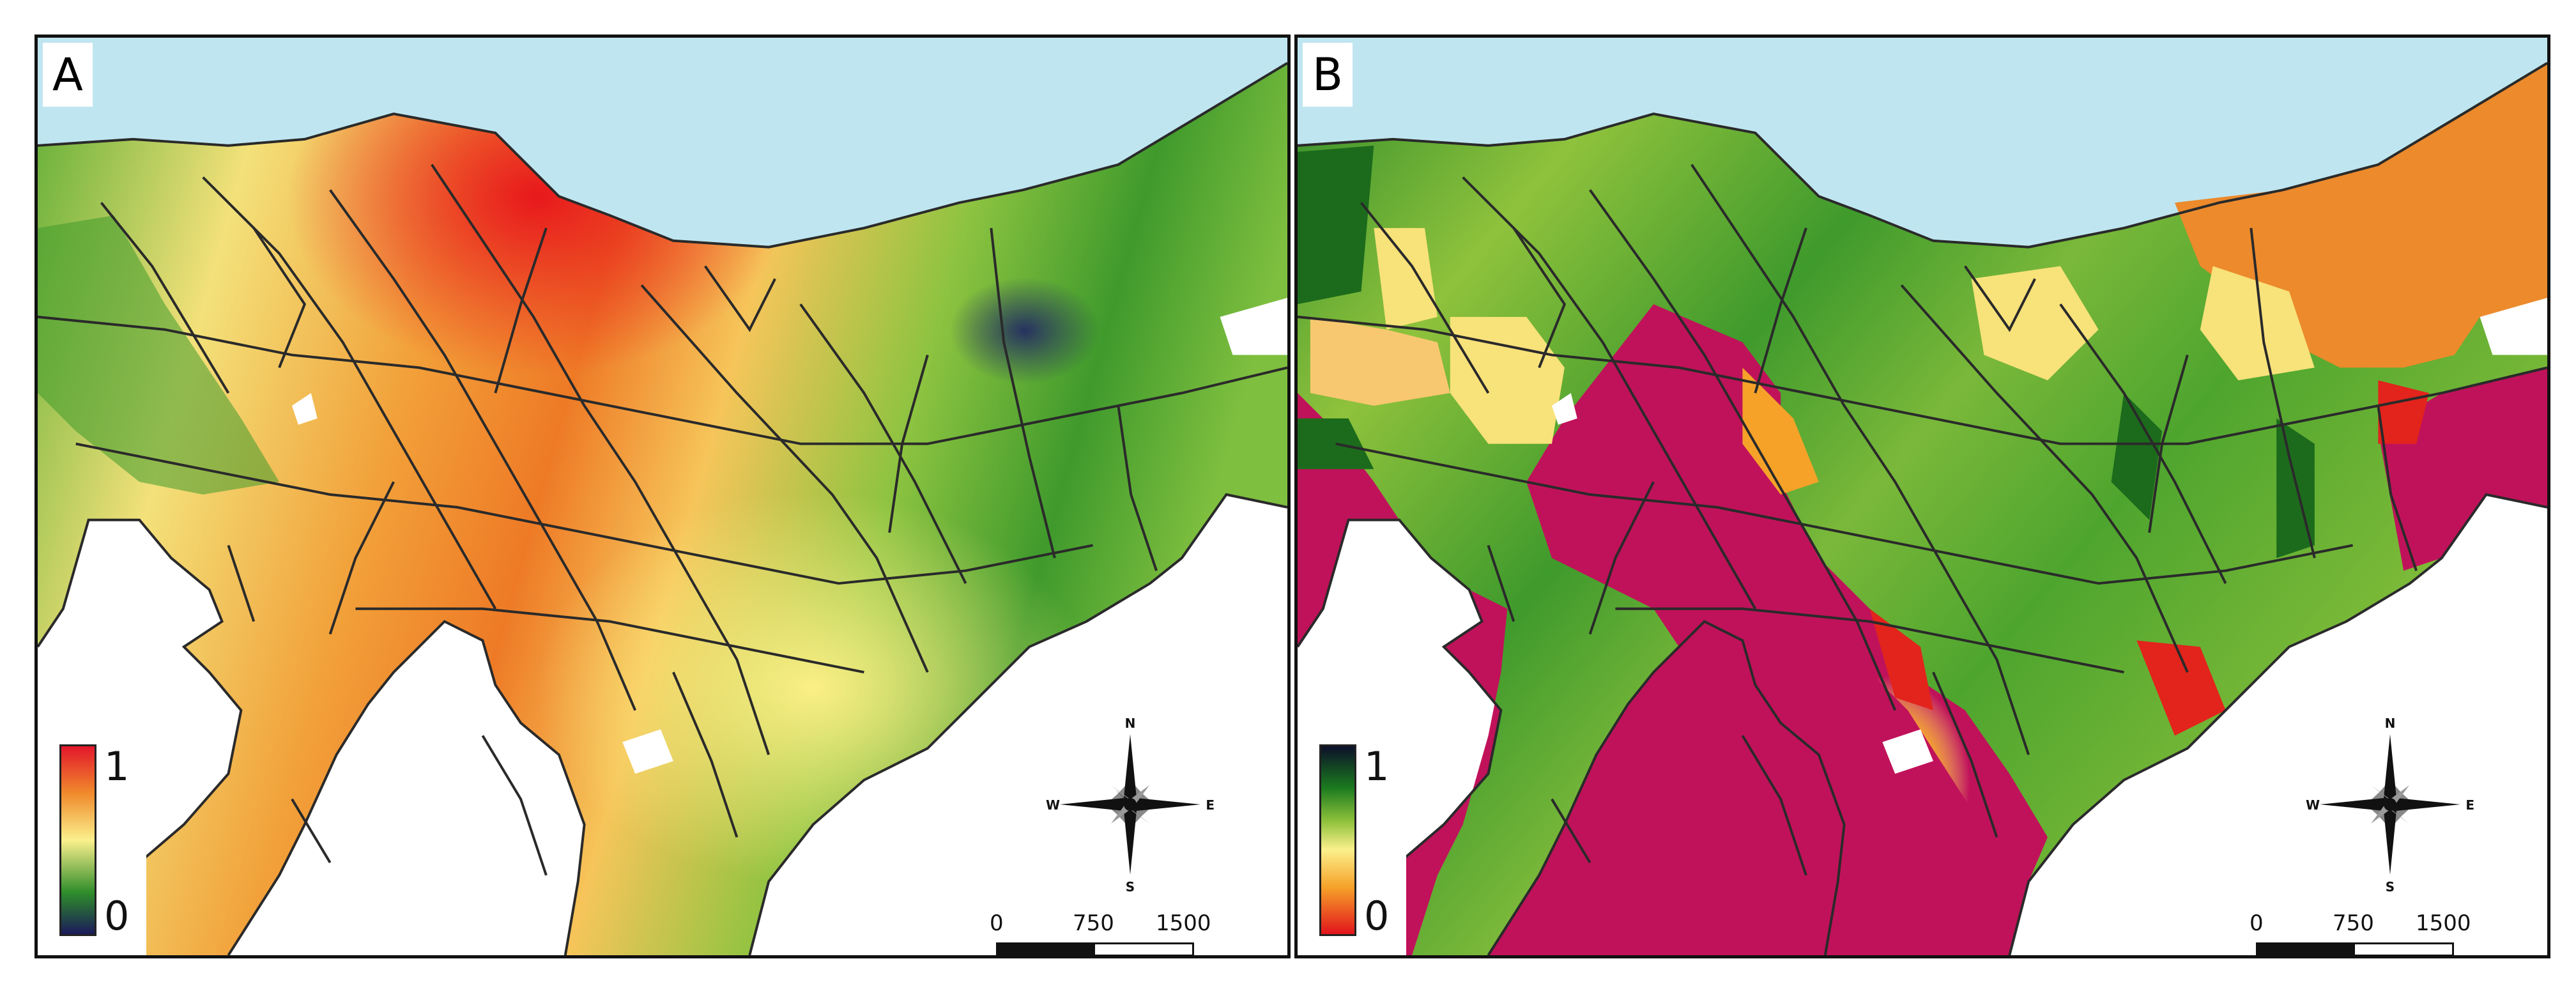 The image size is (2576, 991). I want to click on panel-label: A, so click(68, 75).